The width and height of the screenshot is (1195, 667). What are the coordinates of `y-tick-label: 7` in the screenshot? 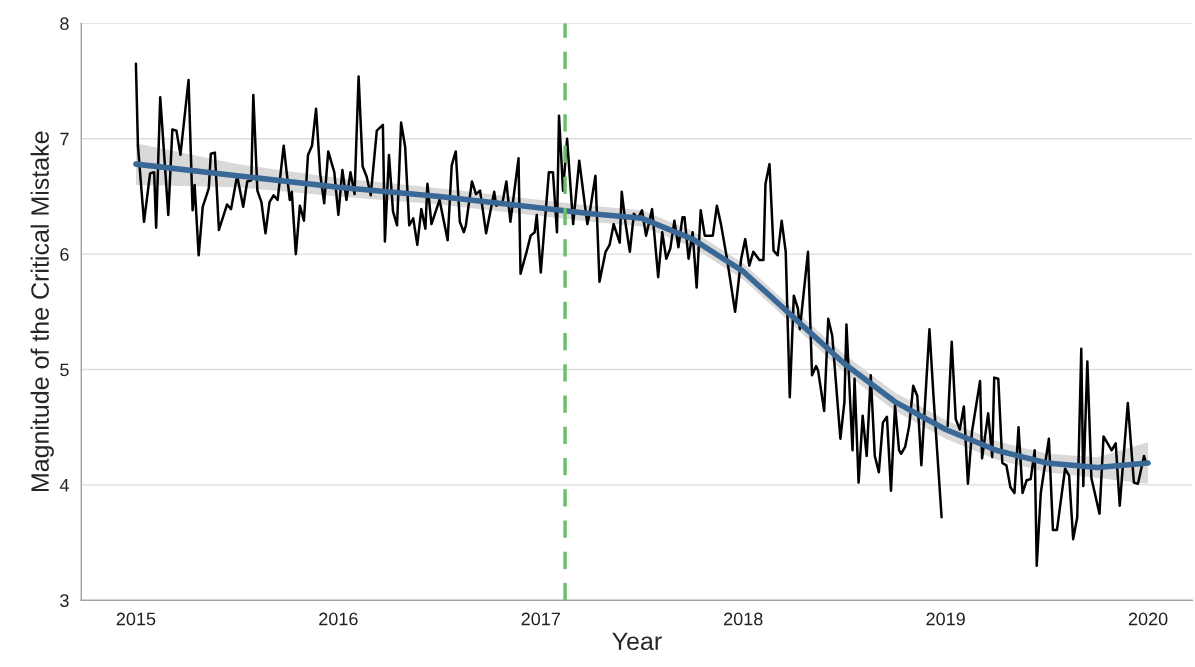 It's located at (64, 139).